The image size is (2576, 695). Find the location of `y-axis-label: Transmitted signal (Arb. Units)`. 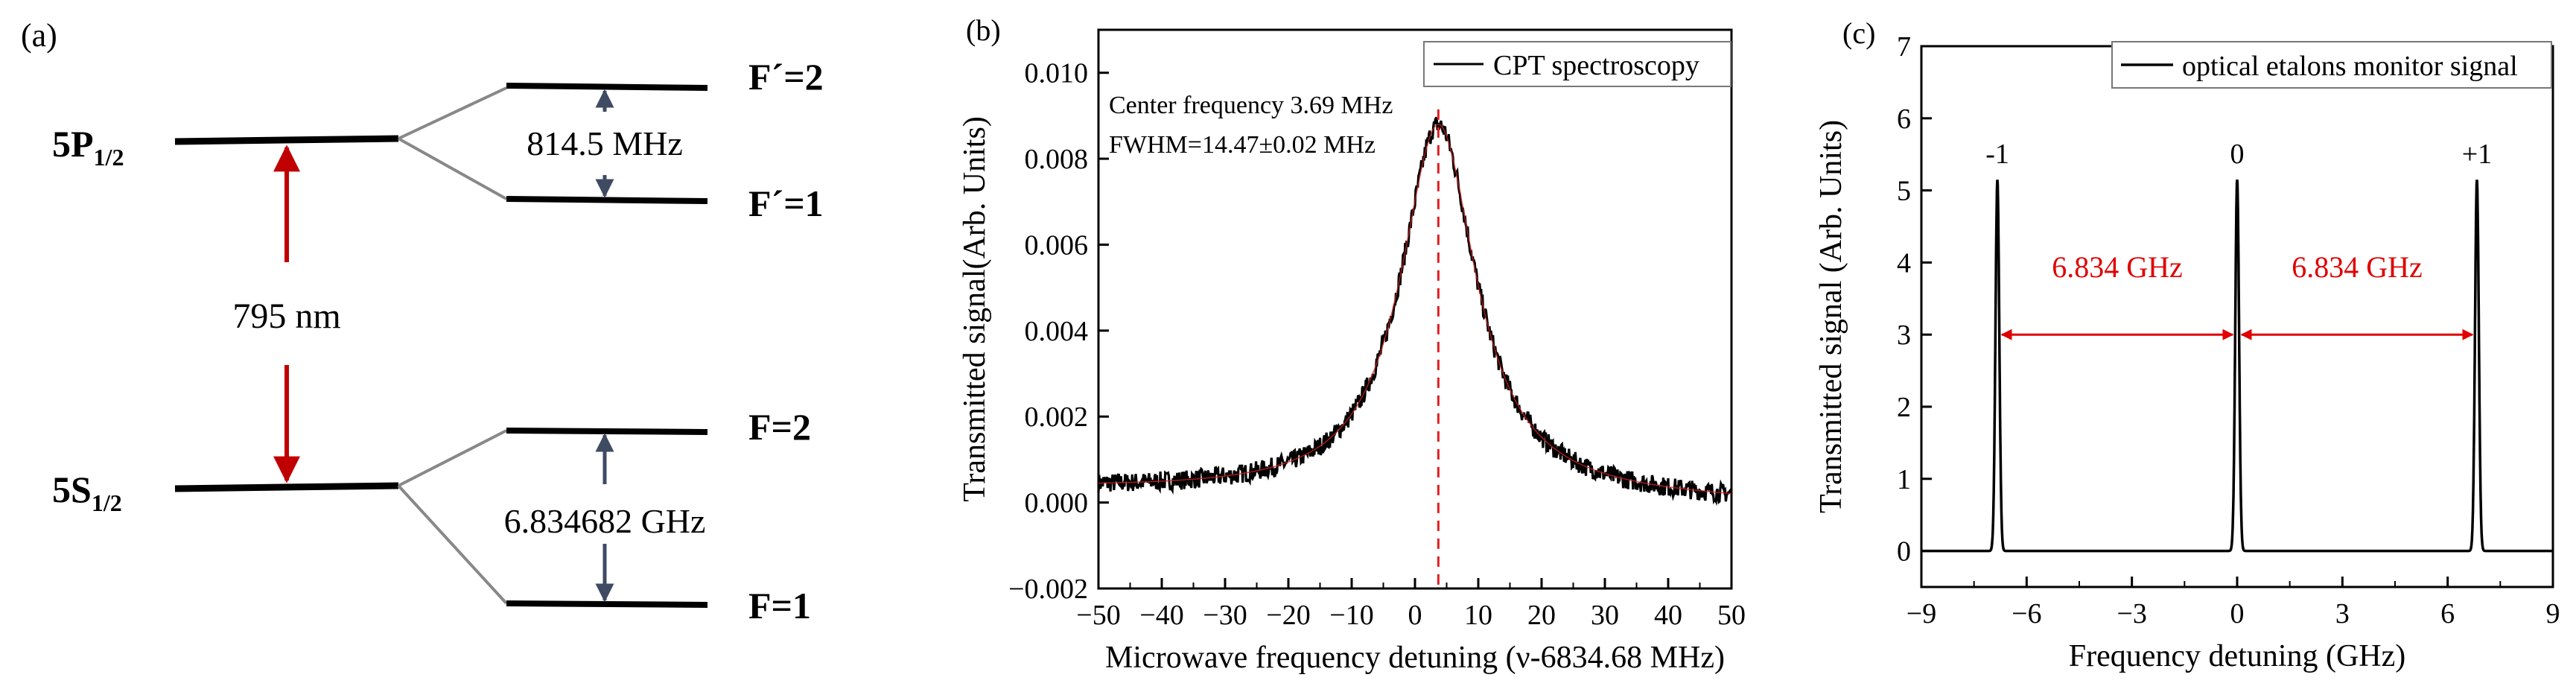

y-axis-label: Transmitted signal (Arb. Units) is located at coordinates (1831, 317).